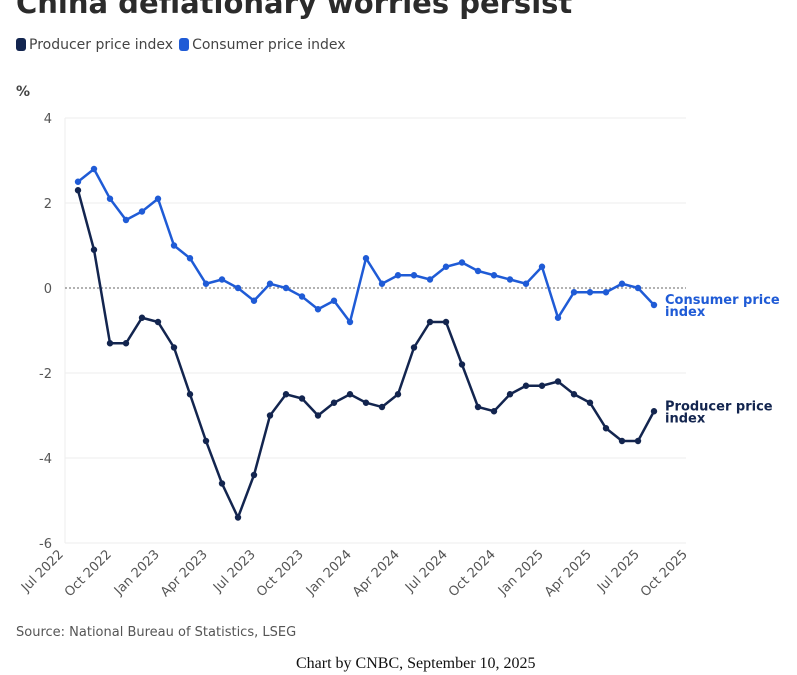  Describe the element at coordinates (42, 571) in the screenshot. I see `x-tick-label: Jul 2022` at that location.